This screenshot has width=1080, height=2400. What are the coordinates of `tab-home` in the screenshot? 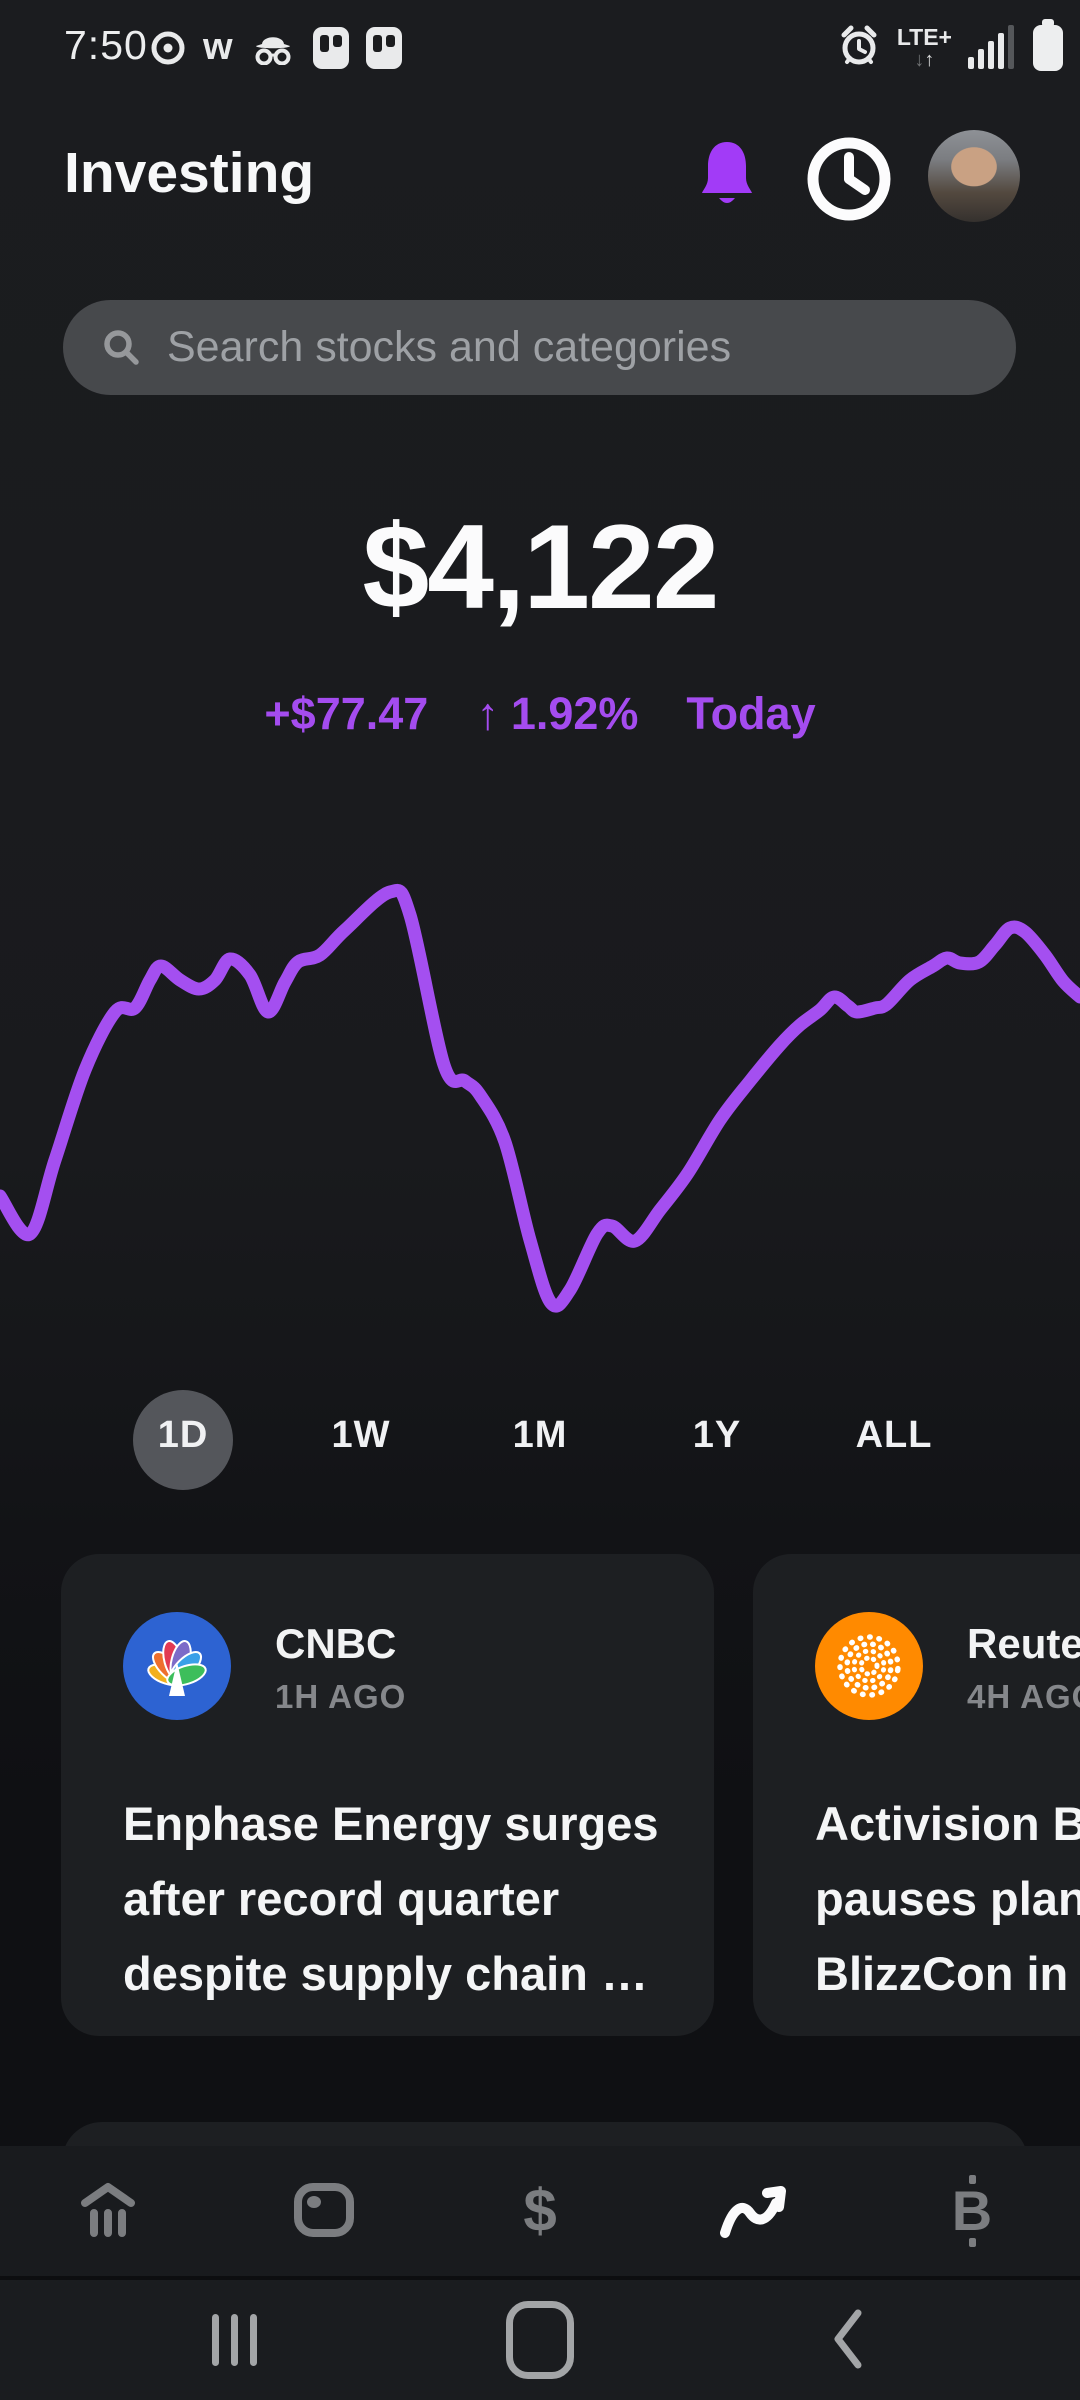 It's located at (108, 2211).